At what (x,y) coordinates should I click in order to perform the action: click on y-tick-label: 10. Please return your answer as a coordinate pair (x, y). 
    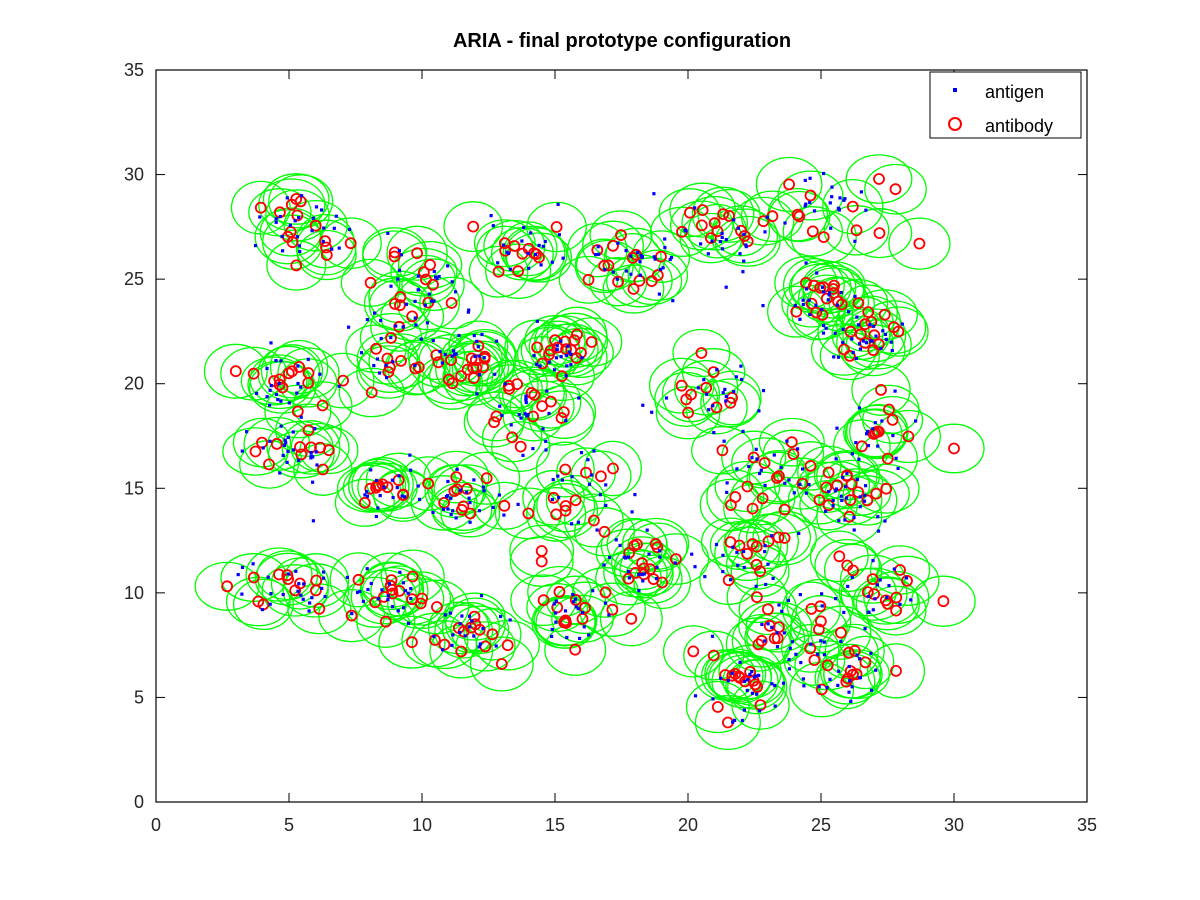
    Looking at the image, I should click on (134, 593).